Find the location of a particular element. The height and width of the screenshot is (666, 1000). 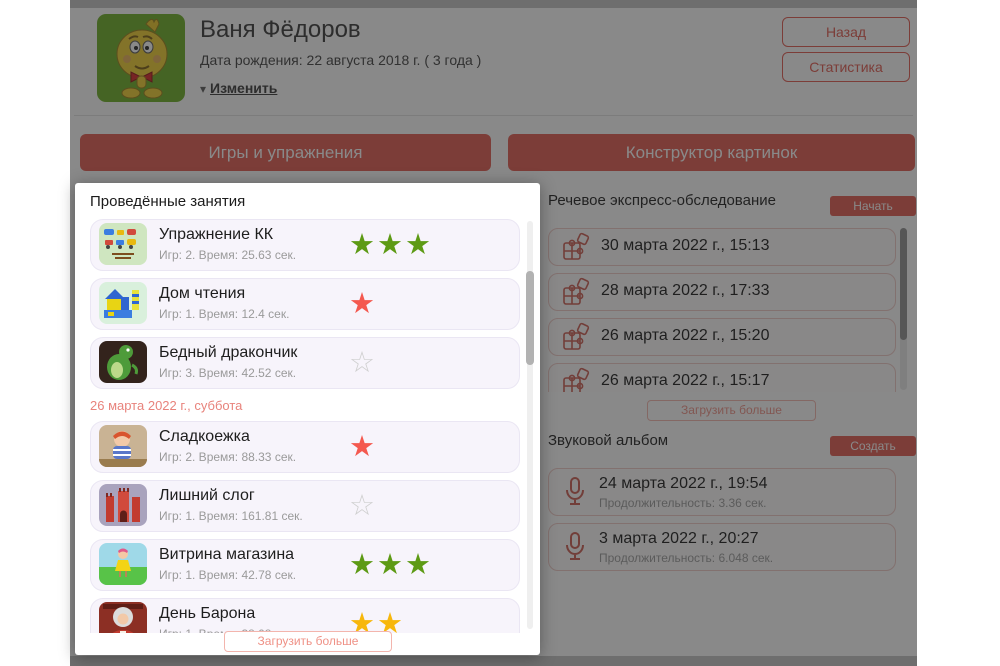

session-item: Лишний слог Игр: 1. Время: 161.81 сек. ☆ is located at coordinates (305, 506).